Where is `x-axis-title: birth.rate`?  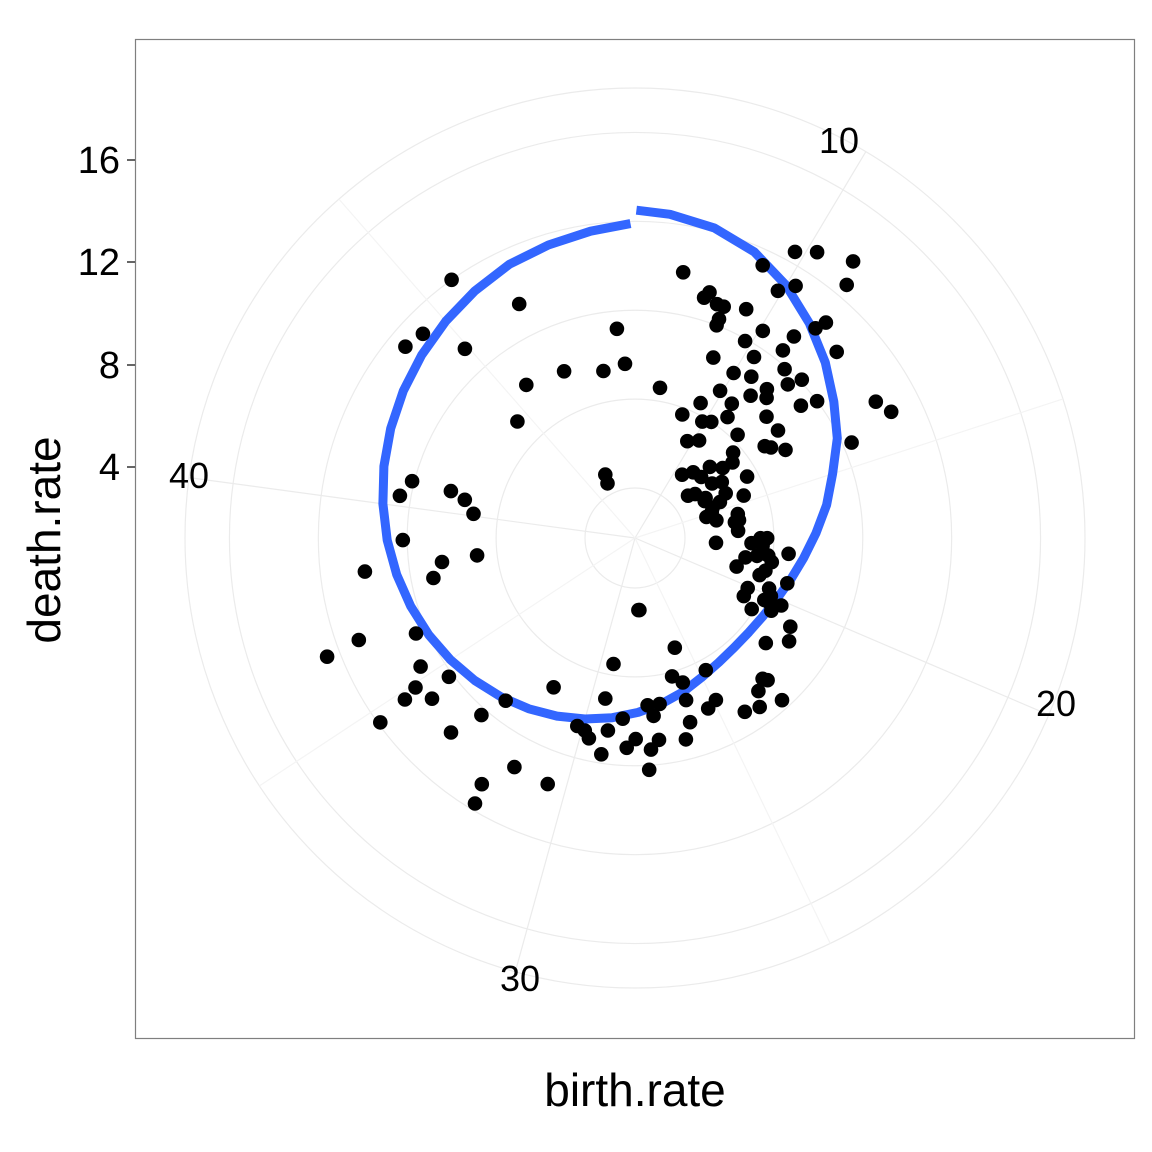 x-axis-title: birth.rate is located at coordinates (635, 1090).